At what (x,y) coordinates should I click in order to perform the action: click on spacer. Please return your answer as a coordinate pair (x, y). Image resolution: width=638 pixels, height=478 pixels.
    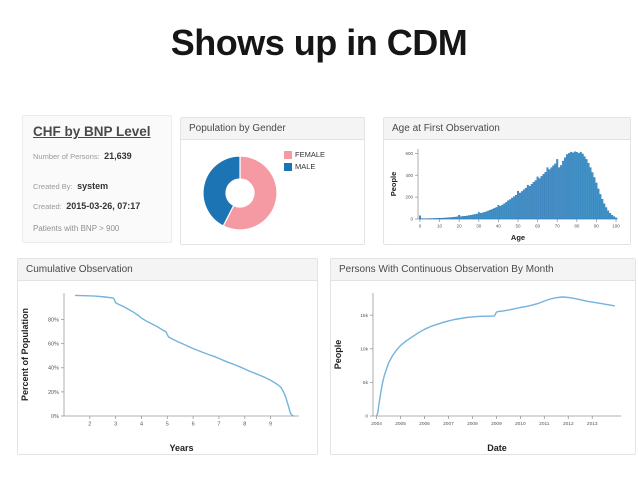
    Looking at the image, I should click on (97, 171).